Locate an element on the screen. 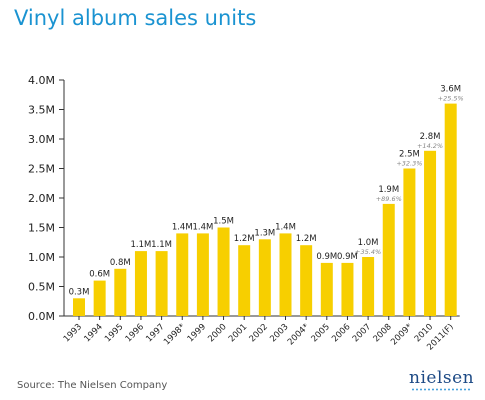 The width and height of the screenshot is (485, 400). y-tick-label: 1.0M is located at coordinates (41, 257).